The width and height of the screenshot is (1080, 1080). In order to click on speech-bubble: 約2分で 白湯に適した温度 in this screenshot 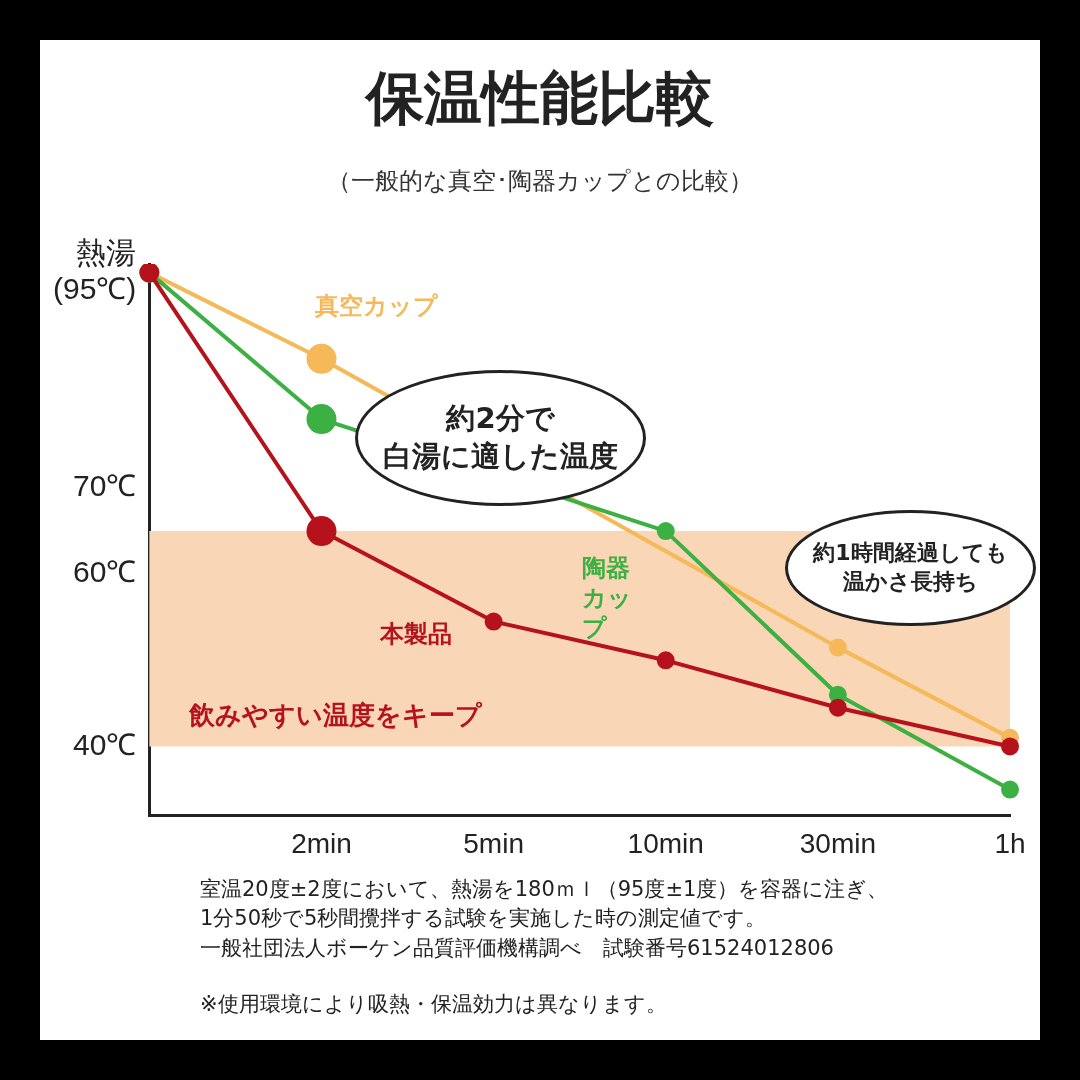, I will do `click(500, 438)`.